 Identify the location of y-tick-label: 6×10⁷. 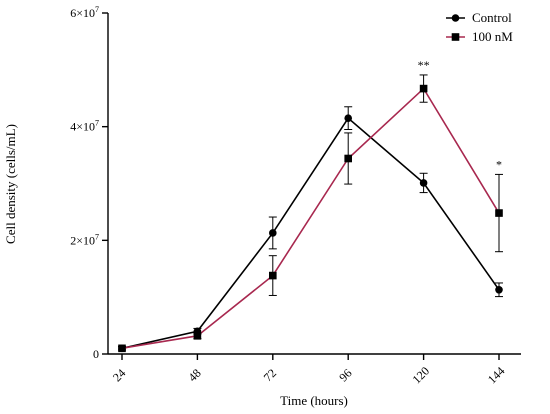
(84, 12).